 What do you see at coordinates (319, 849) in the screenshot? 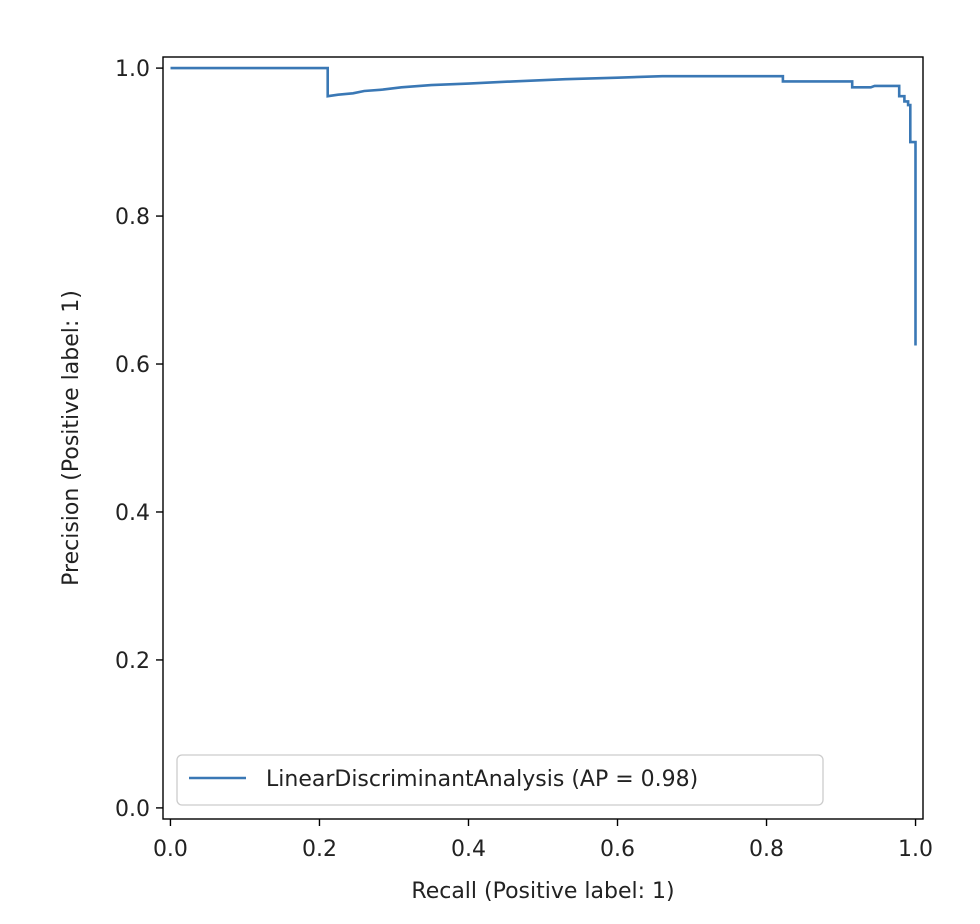
I see `x-tick-label: 0.2` at bounding box center [319, 849].